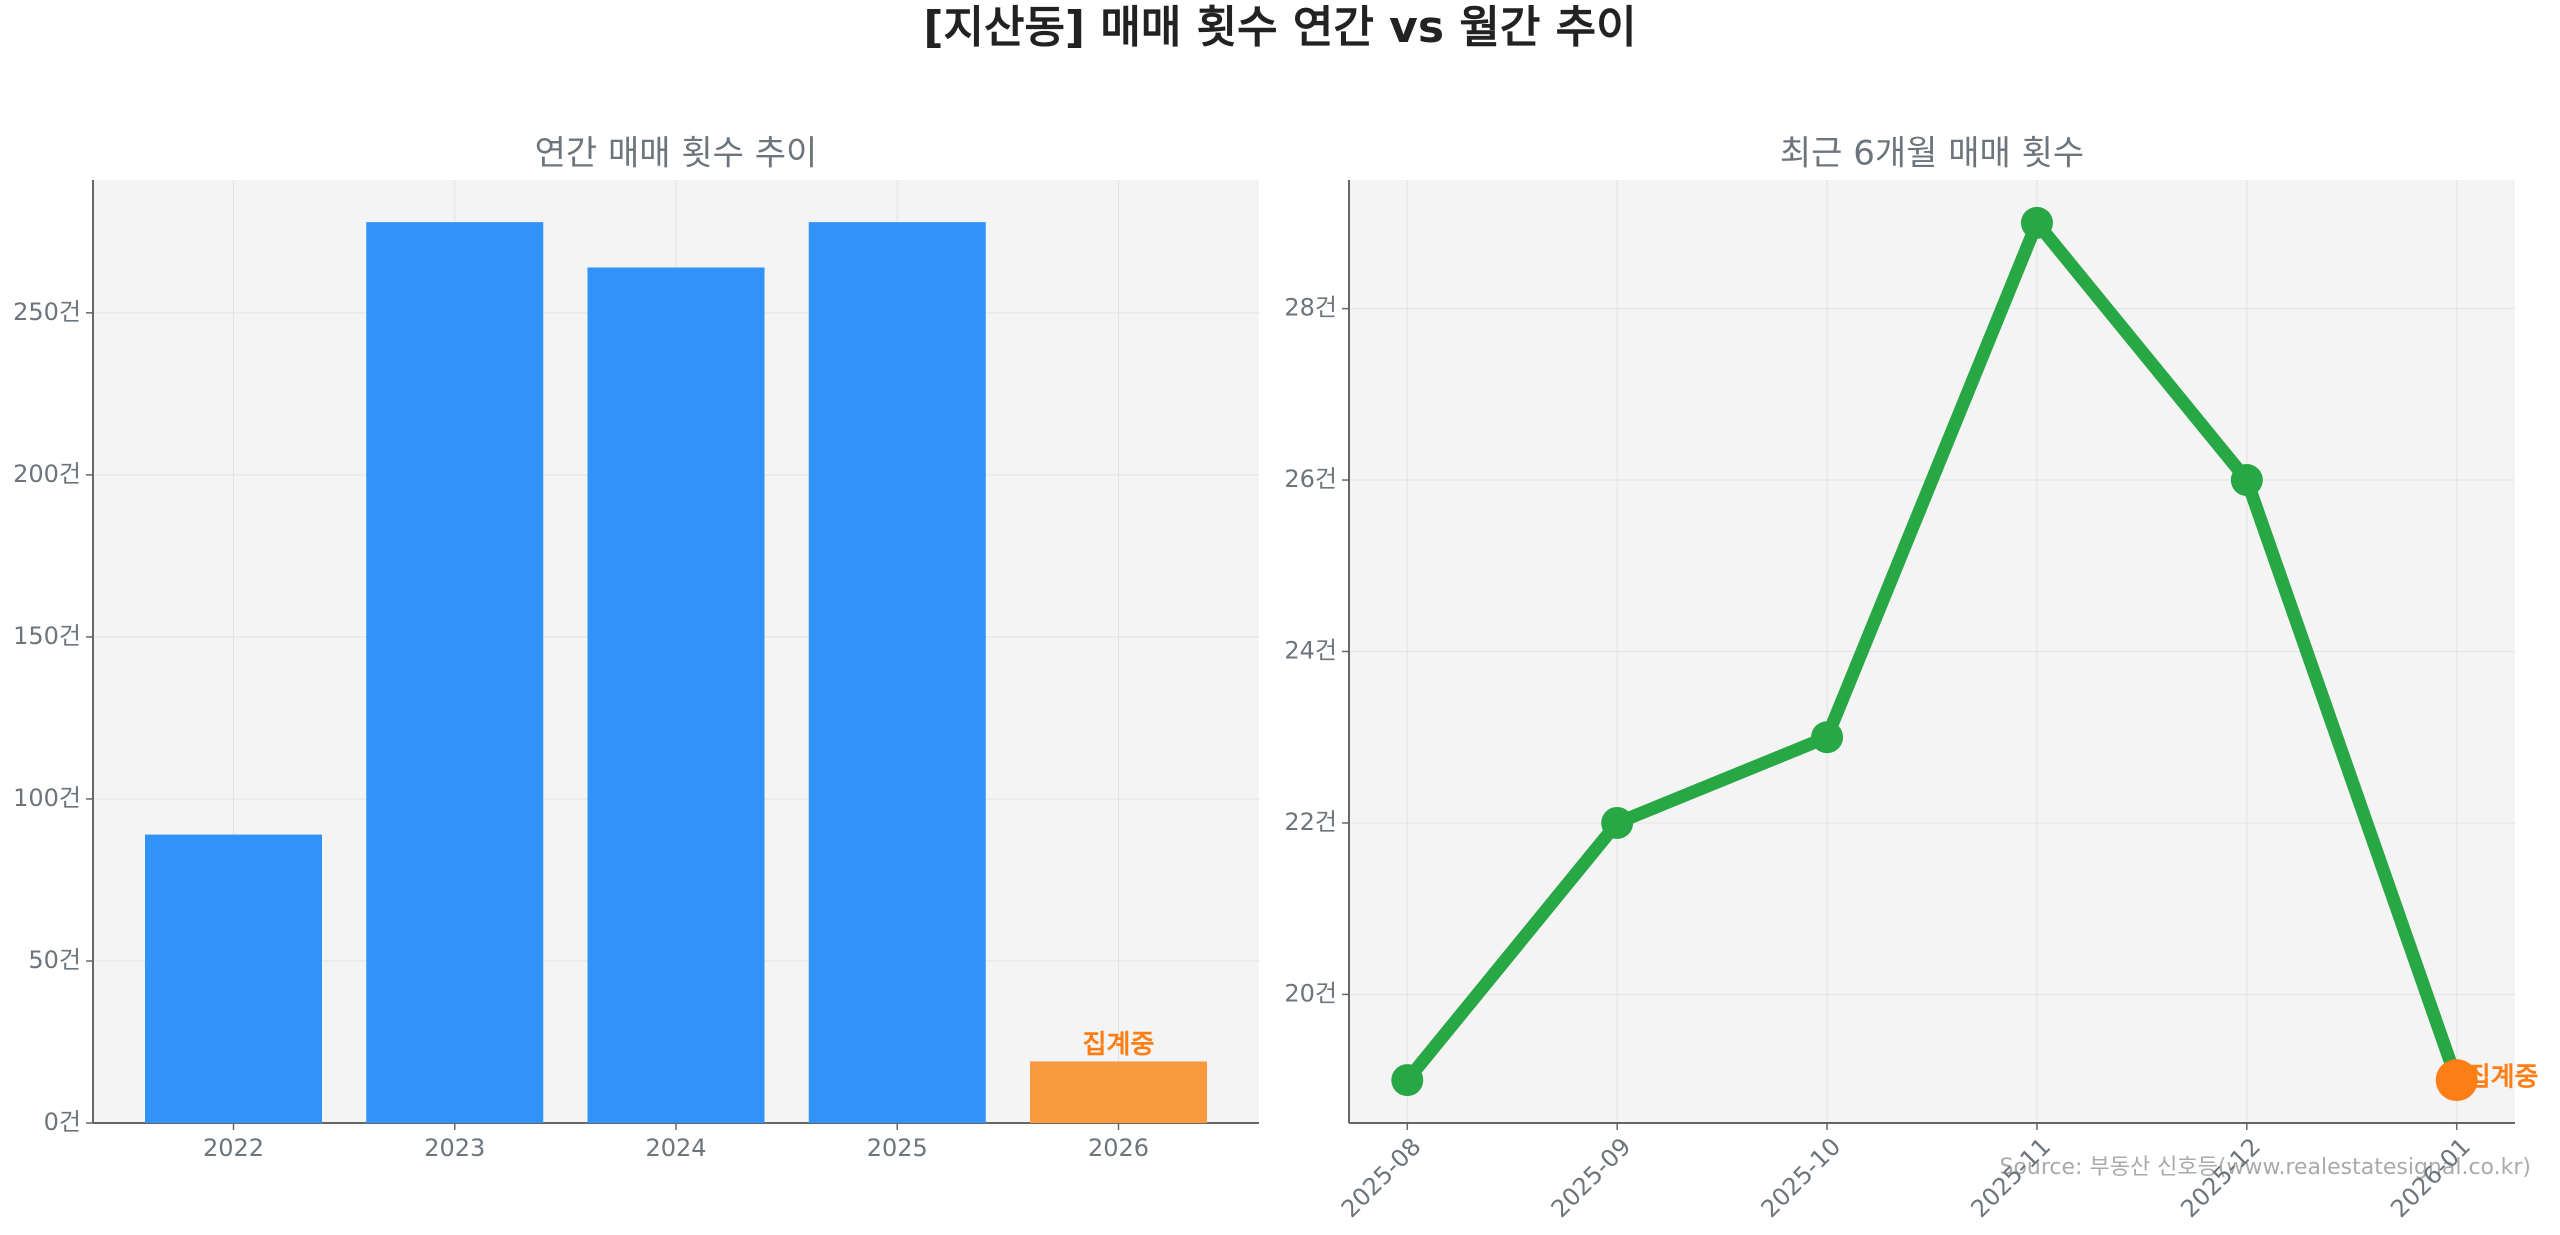 This screenshot has height=1235, width=2560. What do you see at coordinates (1932, 154) in the screenshot?
I see `subplot-title: 최근 6개월 매매 횟수` at bounding box center [1932, 154].